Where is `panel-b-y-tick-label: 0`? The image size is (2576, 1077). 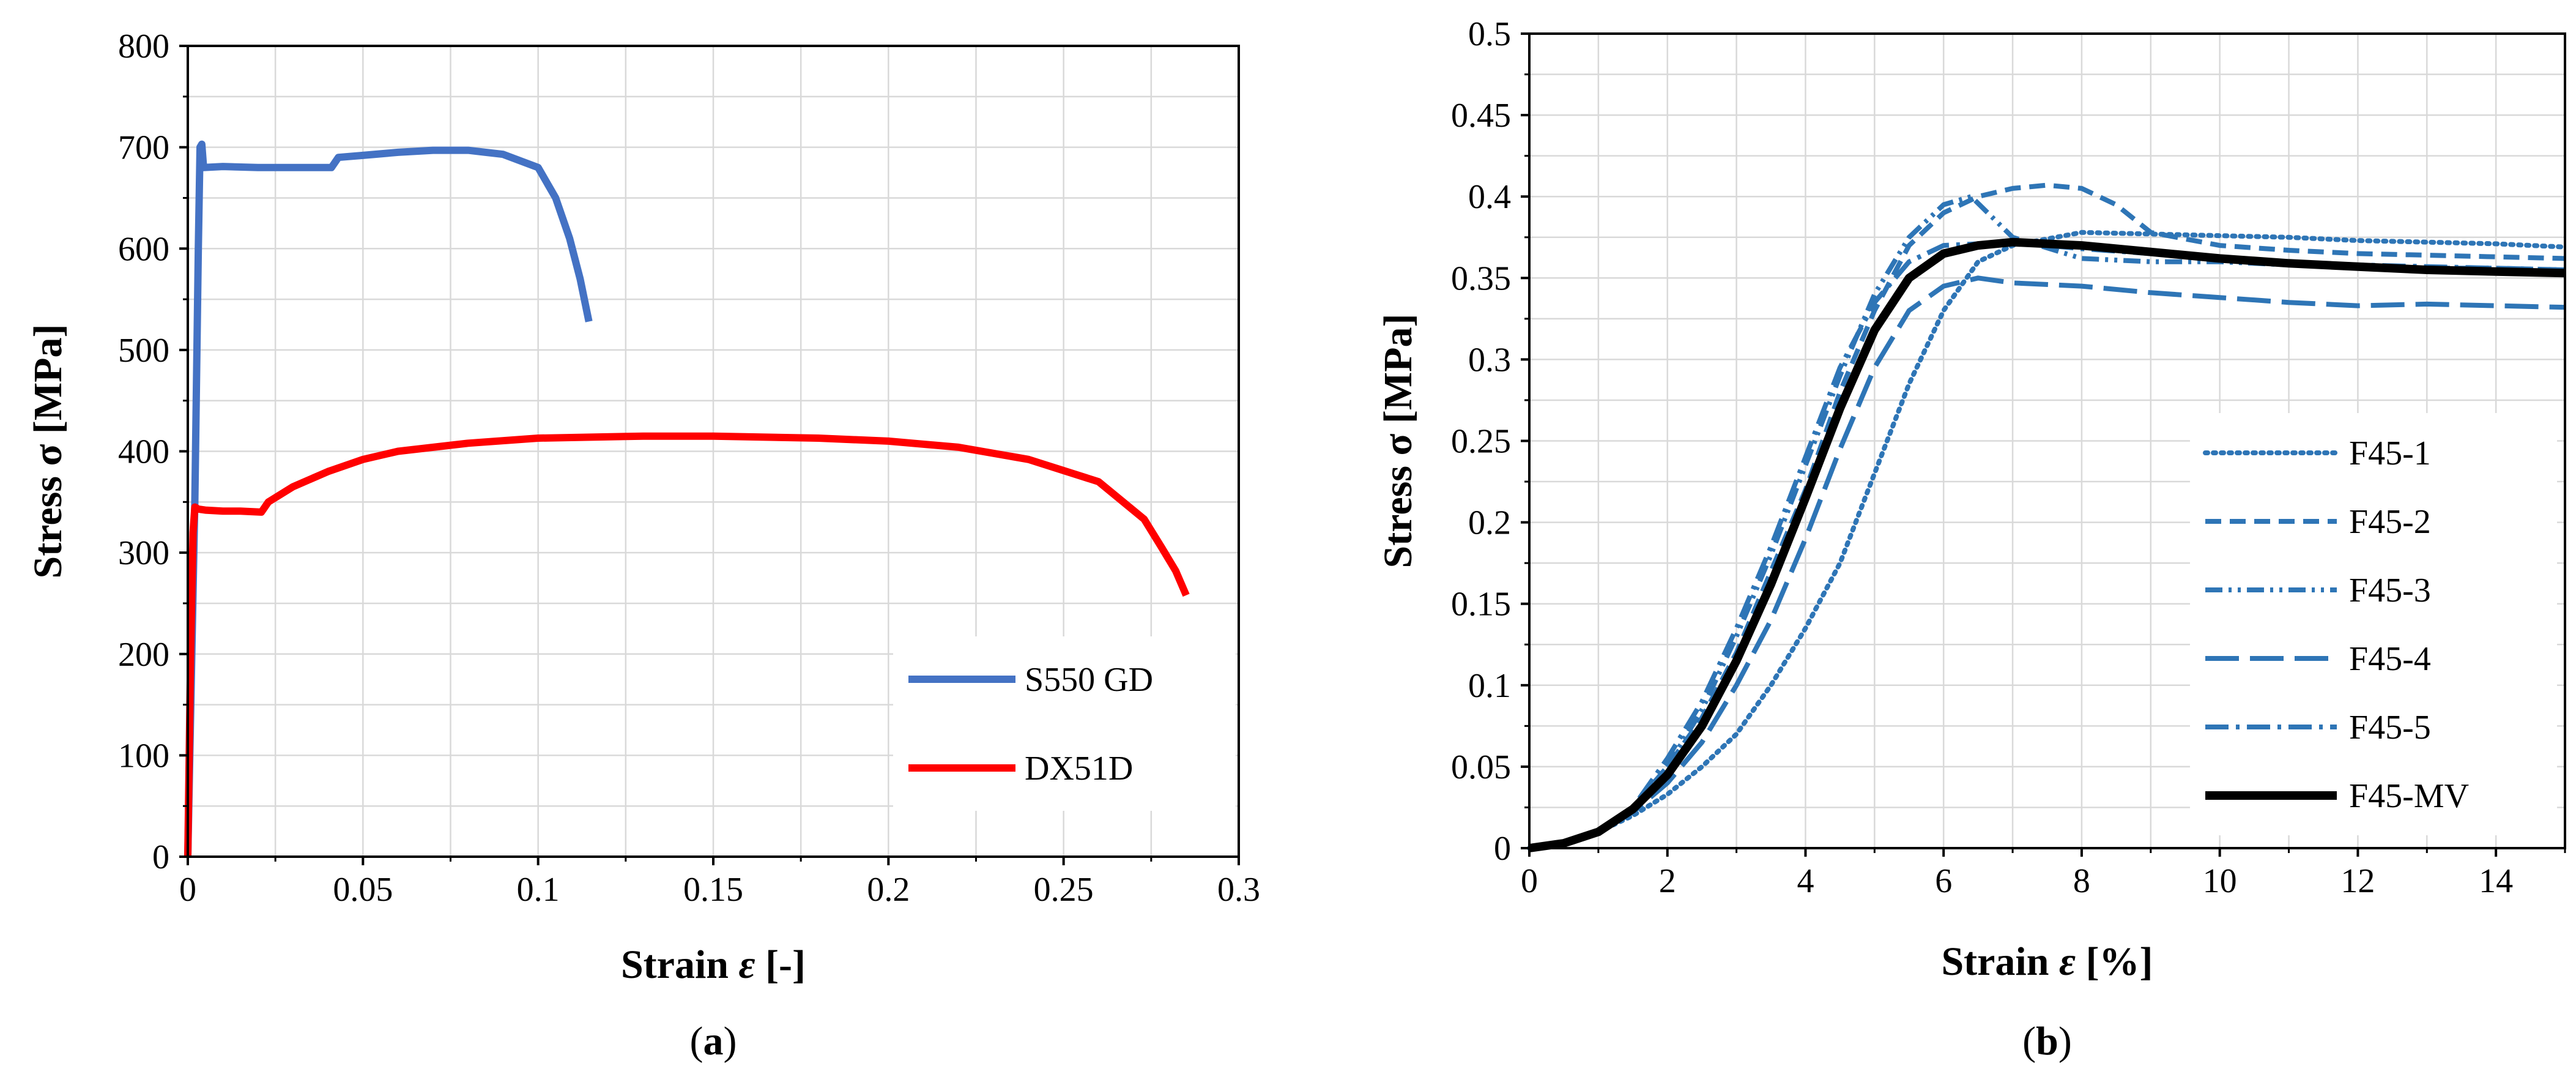 panel-b-y-tick-label: 0 is located at coordinates (1502, 849).